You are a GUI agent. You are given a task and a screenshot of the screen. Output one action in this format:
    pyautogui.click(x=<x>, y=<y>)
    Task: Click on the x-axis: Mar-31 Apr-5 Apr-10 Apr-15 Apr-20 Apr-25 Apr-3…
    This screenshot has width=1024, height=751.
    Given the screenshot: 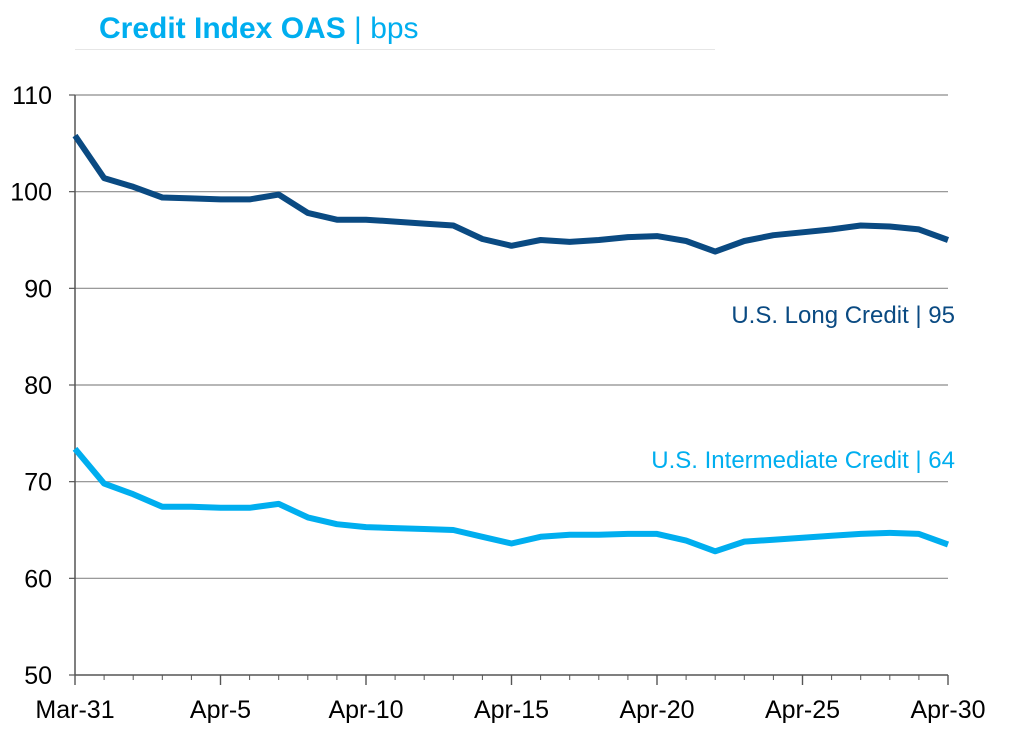 What is the action you would take?
    pyautogui.click(x=510, y=699)
    